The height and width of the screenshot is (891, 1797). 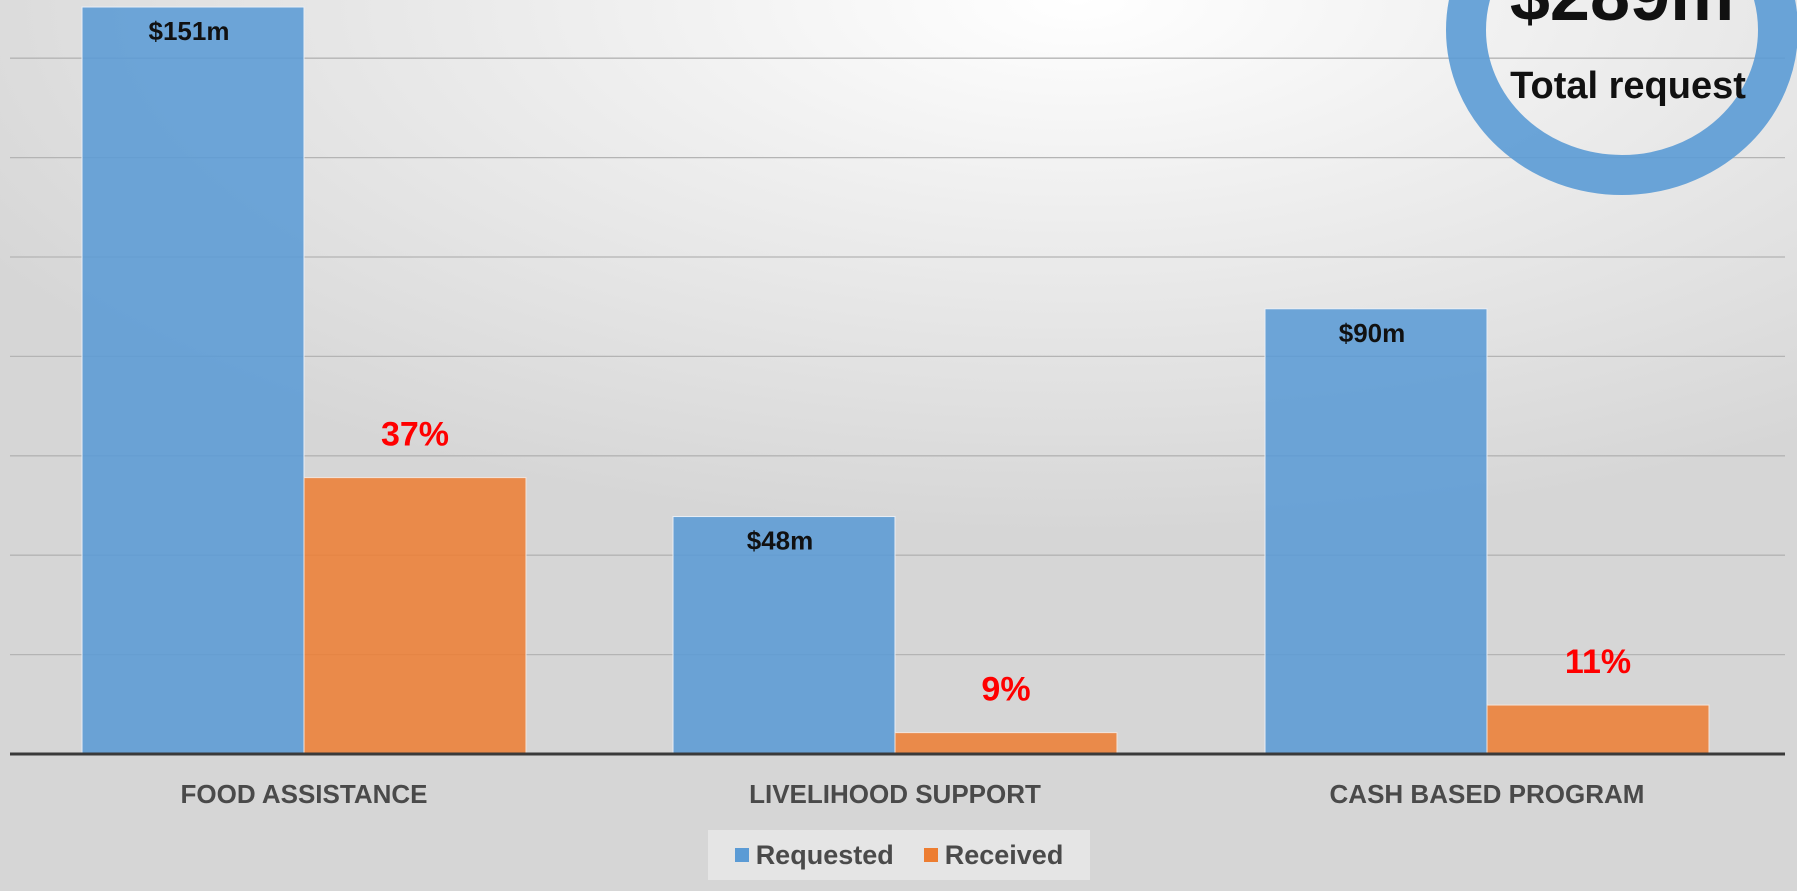 I want to click on bar-received-livelihood-support, so click(x=1006, y=743).